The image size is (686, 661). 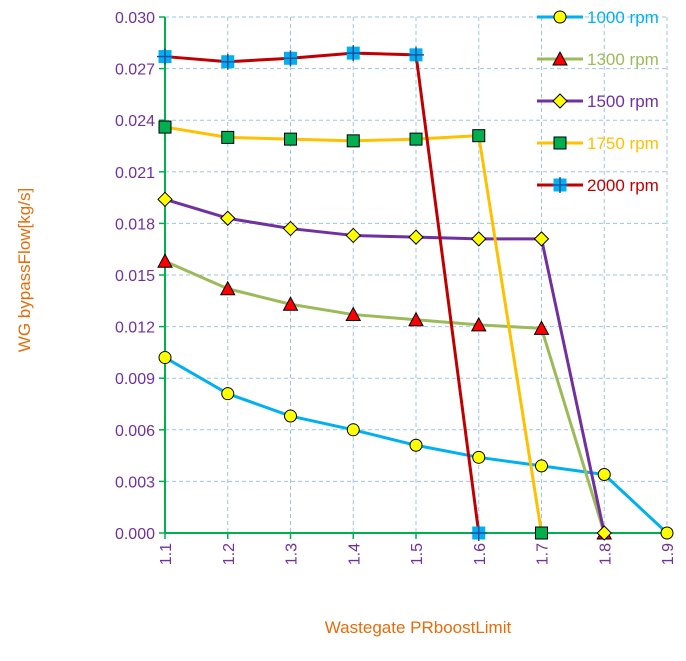 What do you see at coordinates (135, 534) in the screenshot?
I see `y-tick-label: 0.000` at bounding box center [135, 534].